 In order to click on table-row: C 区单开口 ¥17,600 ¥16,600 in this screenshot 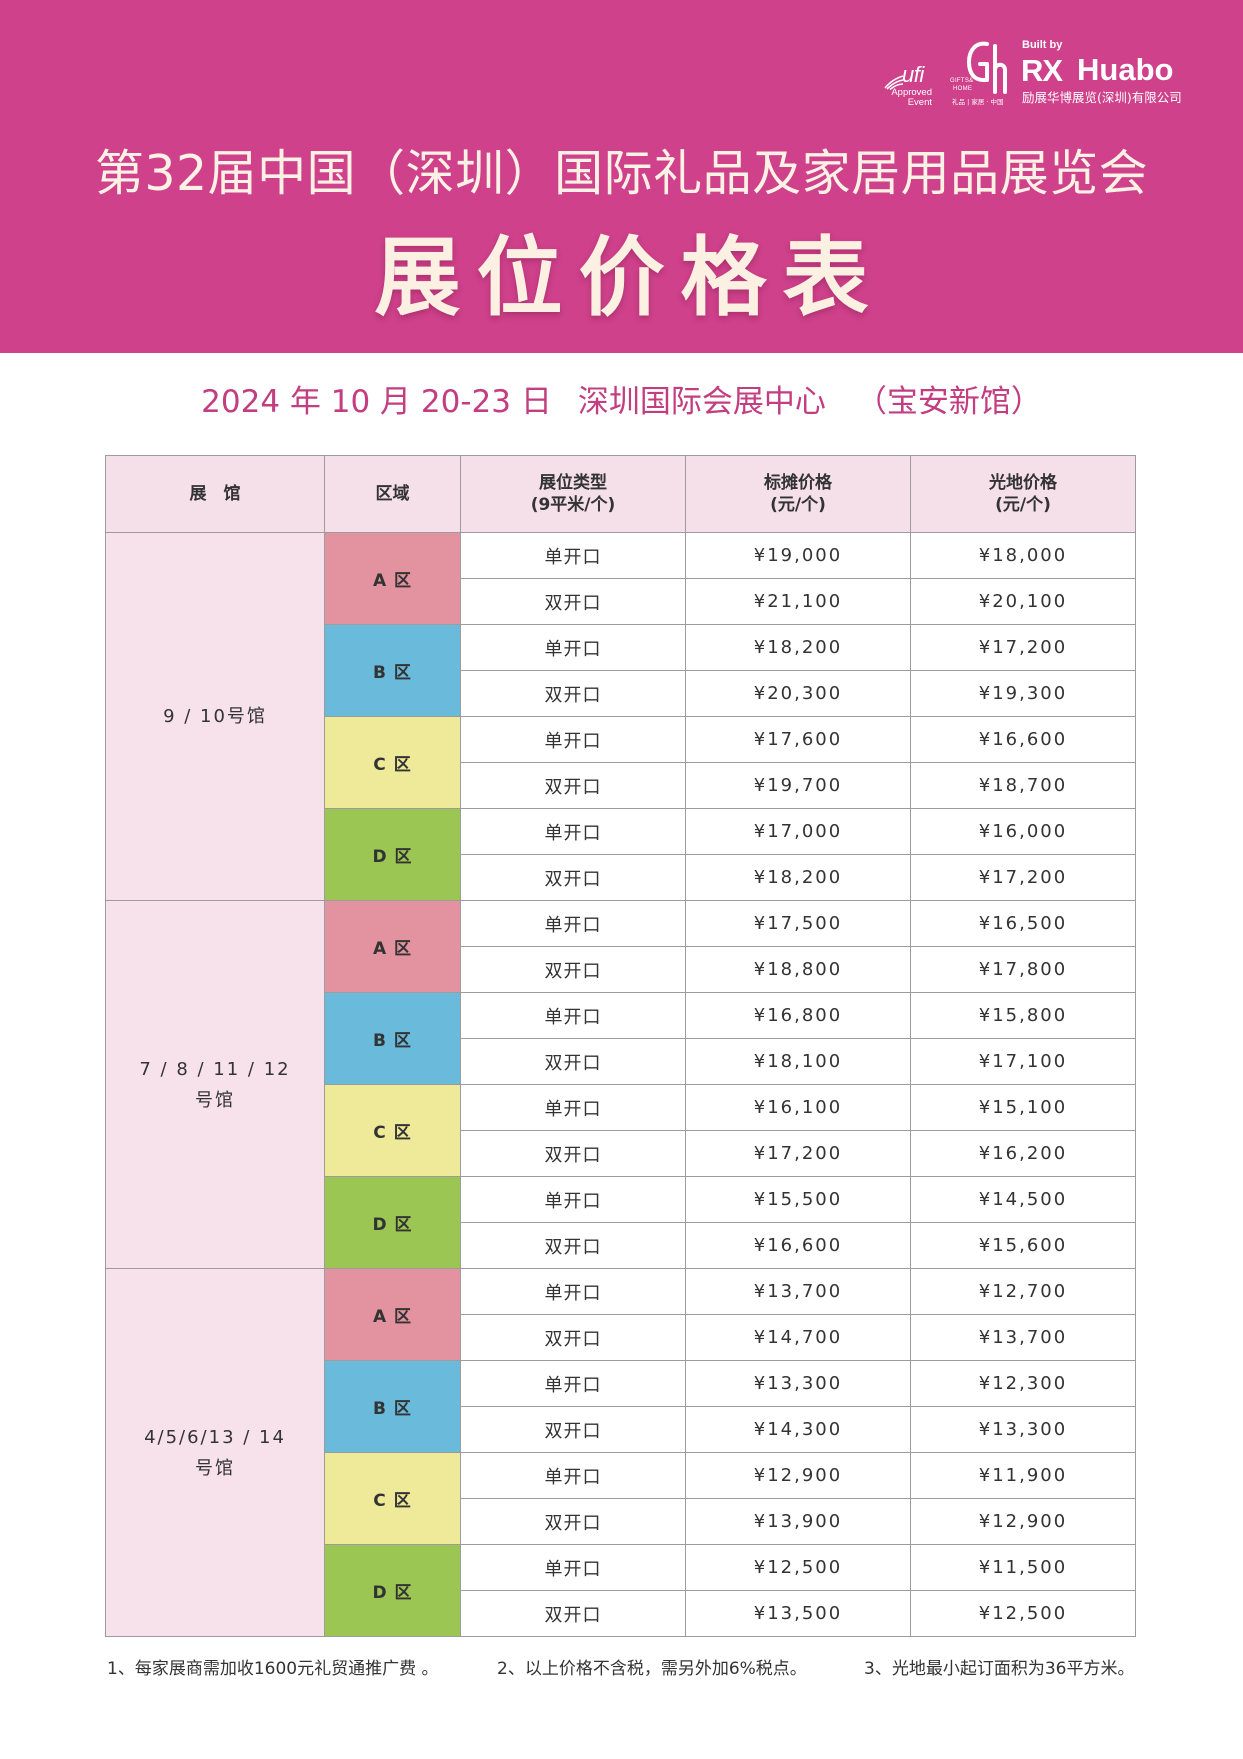, I will do `click(621, 762)`.